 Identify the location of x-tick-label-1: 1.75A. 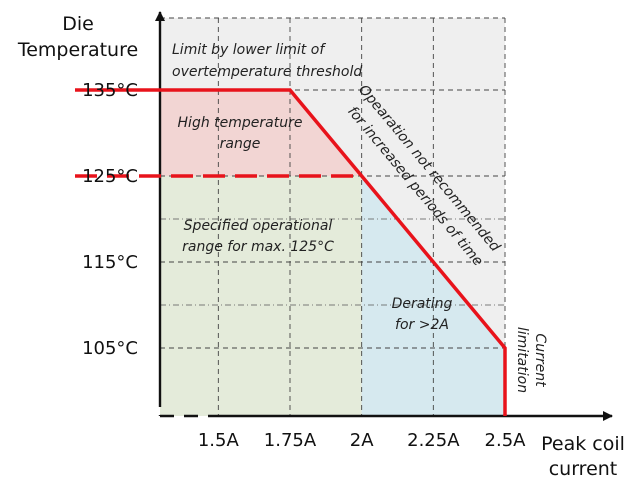
(290, 440).